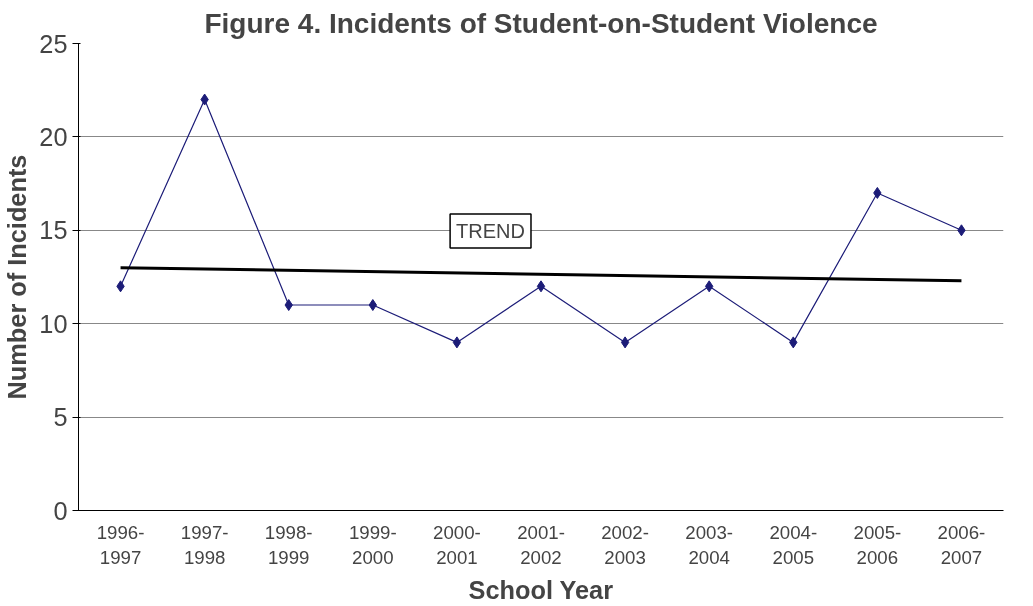 The height and width of the screenshot is (606, 1033). What do you see at coordinates (53, 323) in the screenshot?
I see `y-tick-label: 10` at bounding box center [53, 323].